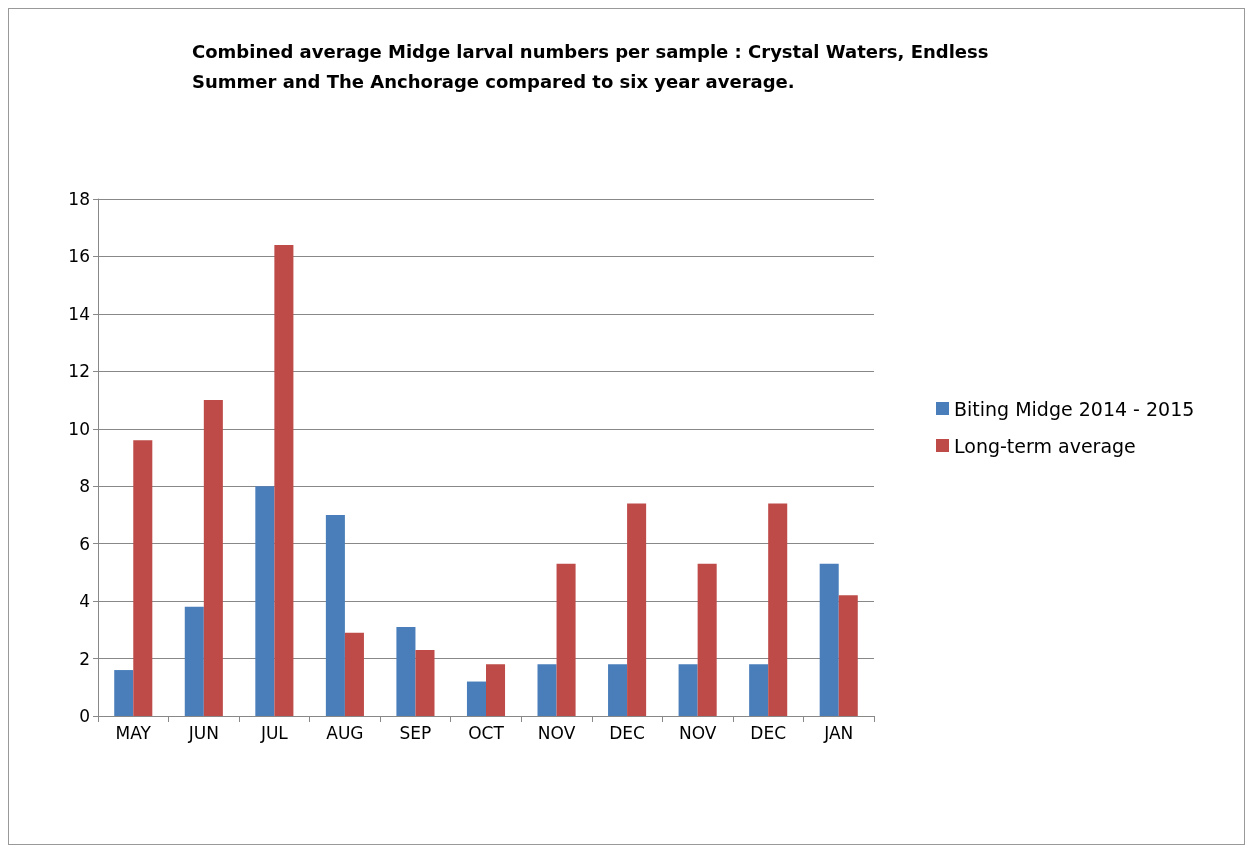  Describe the element at coordinates (345, 732) in the screenshot. I see `x-tick-label: AUG` at that location.